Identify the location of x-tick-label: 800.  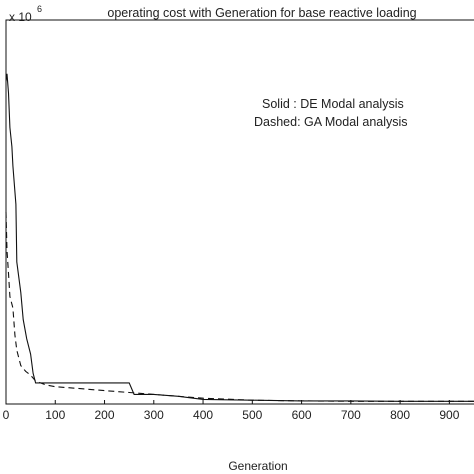
(400, 415).